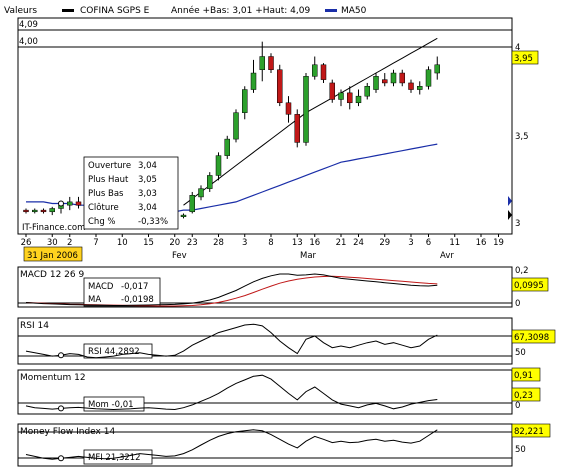 The height and width of the screenshot is (471, 565). I want to click on momentum-line, so click(231, 392).